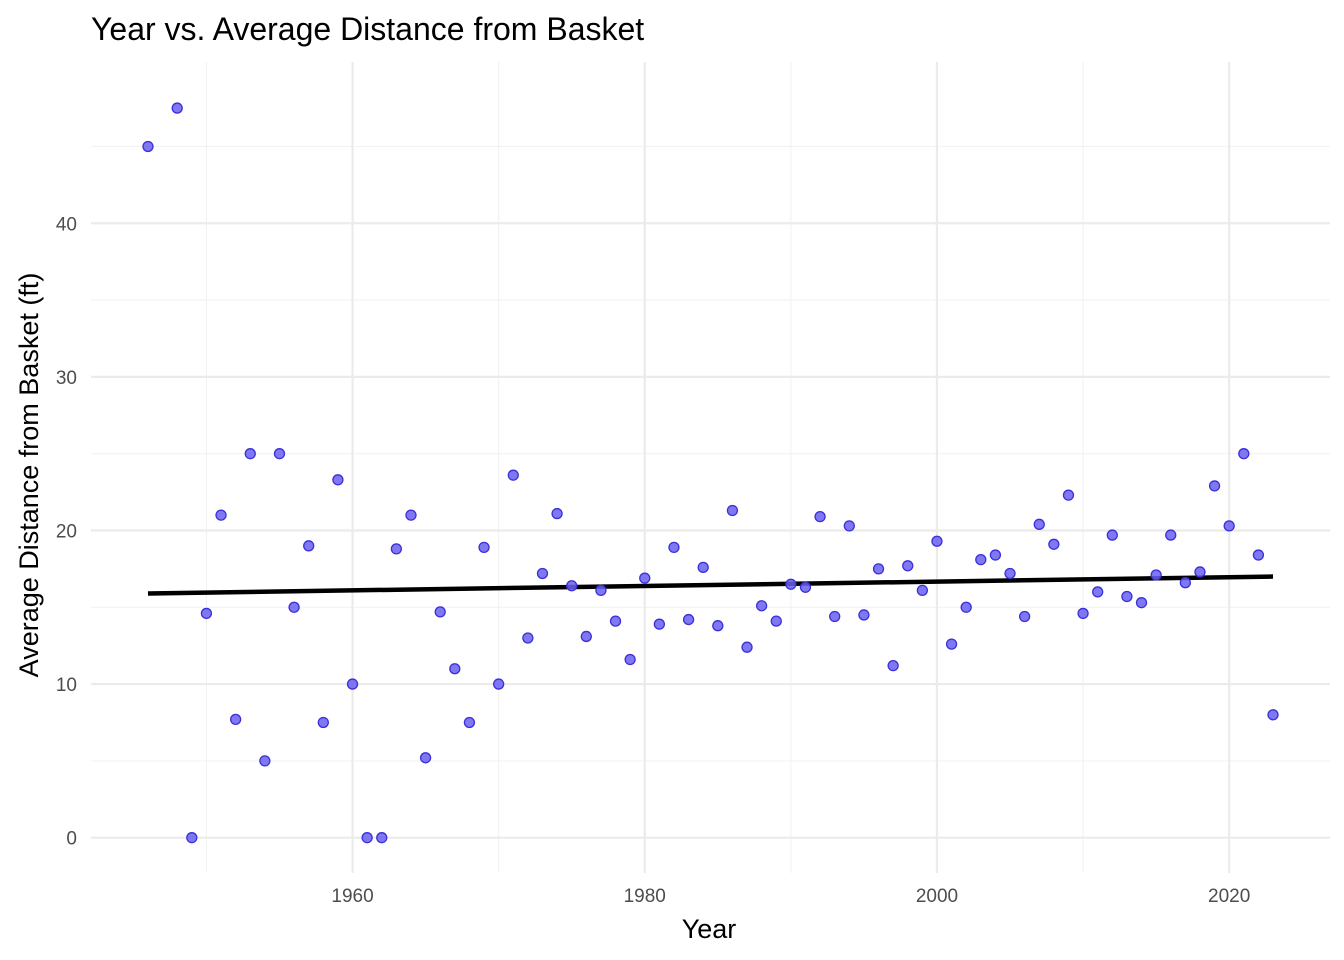 The image size is (1344, 960). I want to click on x-tick-label: 2000, so click(937, 896).